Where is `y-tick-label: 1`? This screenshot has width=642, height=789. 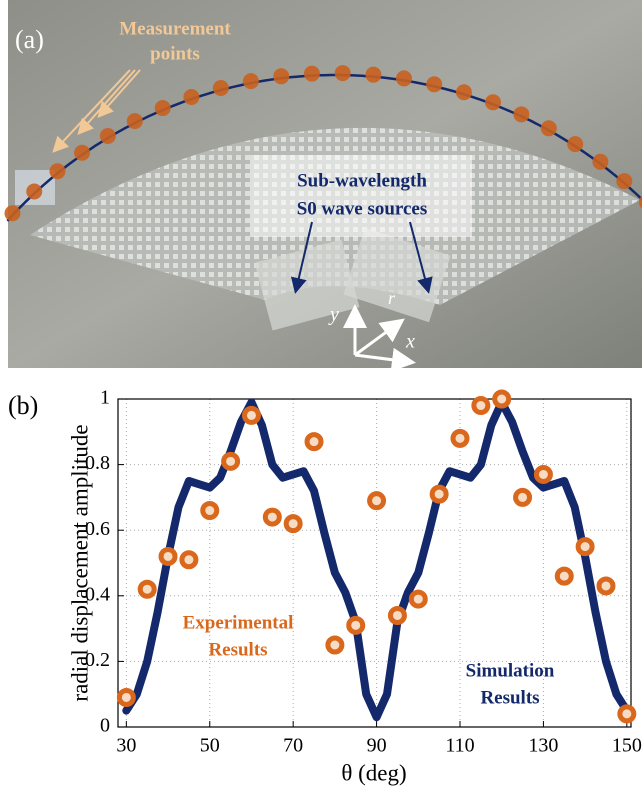
y-tick-label: 1 is located at coordinates (105, 398).